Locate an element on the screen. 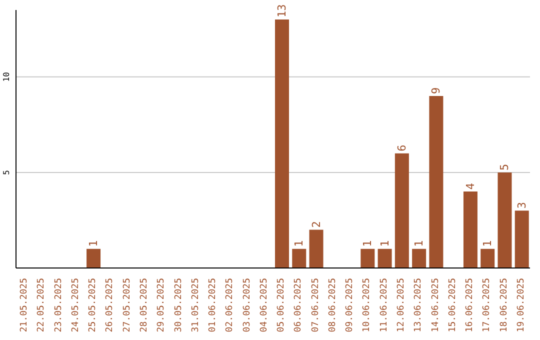  x-tick-label: 10.06.2025 is located at coordinates (367, 305).